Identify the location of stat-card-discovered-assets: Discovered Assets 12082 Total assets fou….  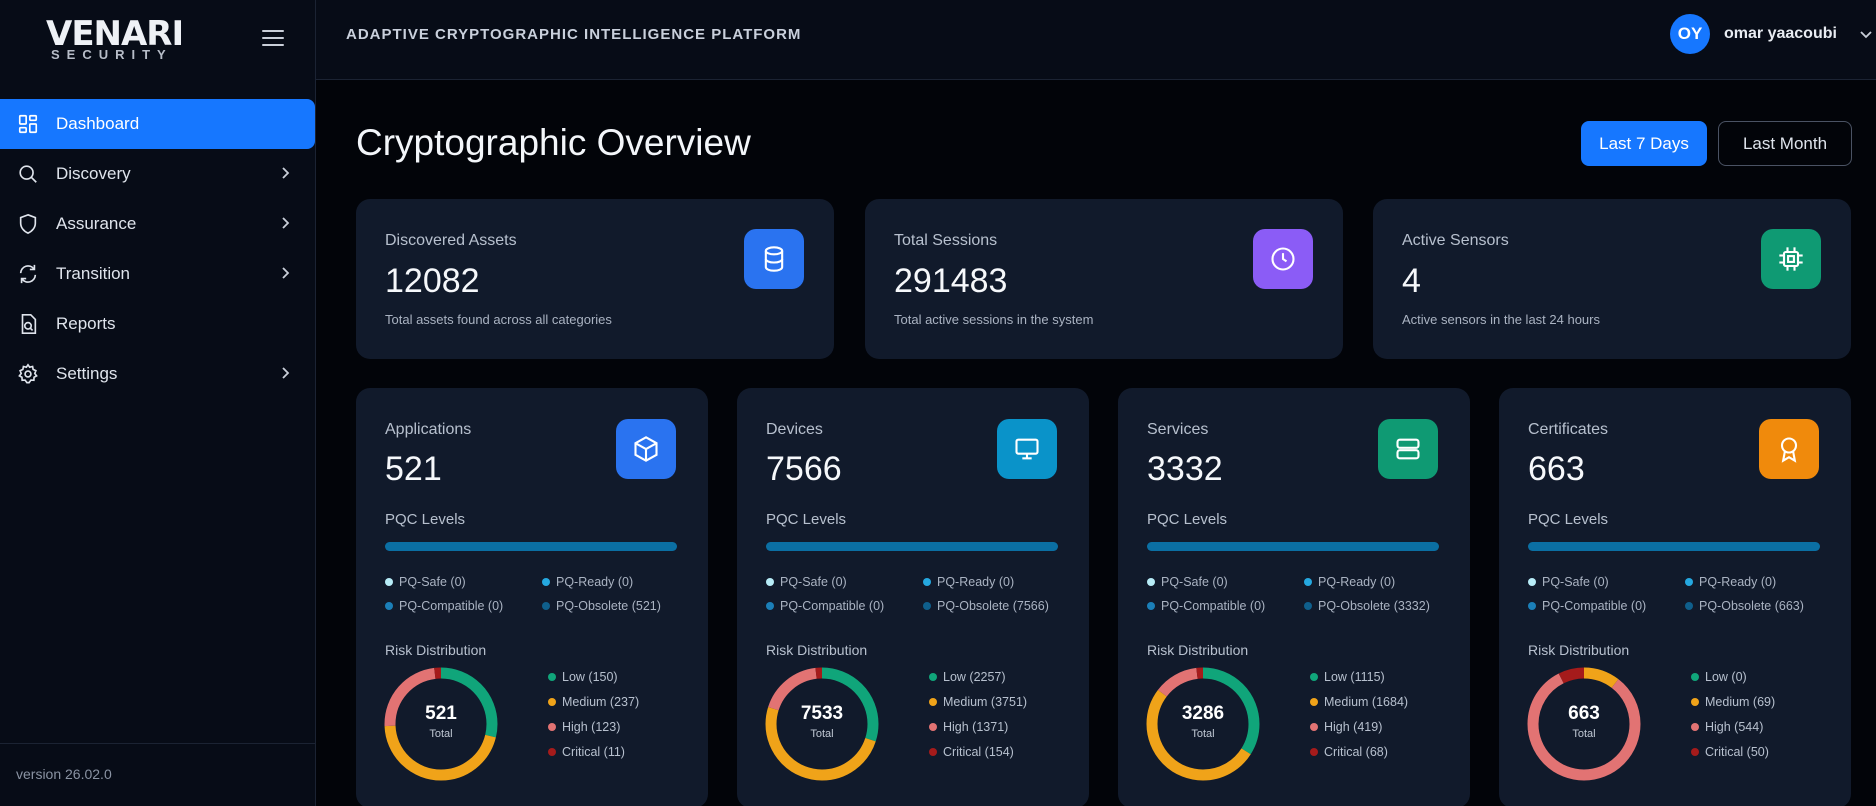
(595, 279).